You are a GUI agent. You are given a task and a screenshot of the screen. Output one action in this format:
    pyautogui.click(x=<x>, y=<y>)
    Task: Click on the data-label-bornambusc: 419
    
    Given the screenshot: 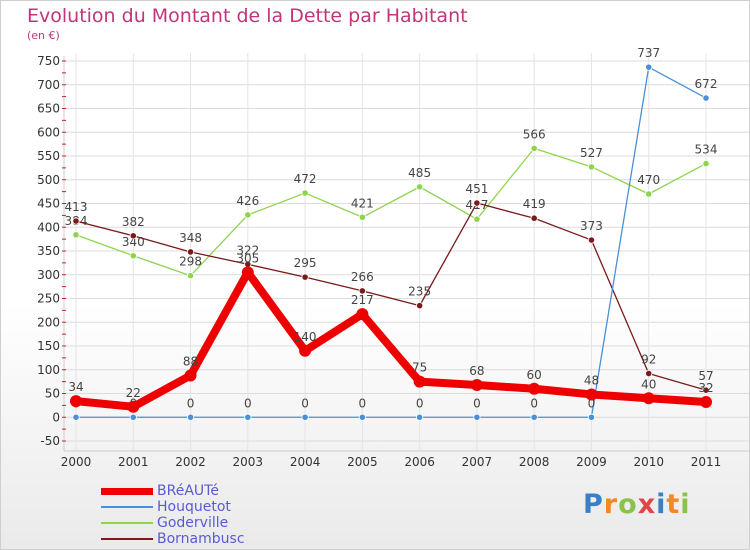 What is the action you would take?
    pyautogui.click(x=534, y=204)
    